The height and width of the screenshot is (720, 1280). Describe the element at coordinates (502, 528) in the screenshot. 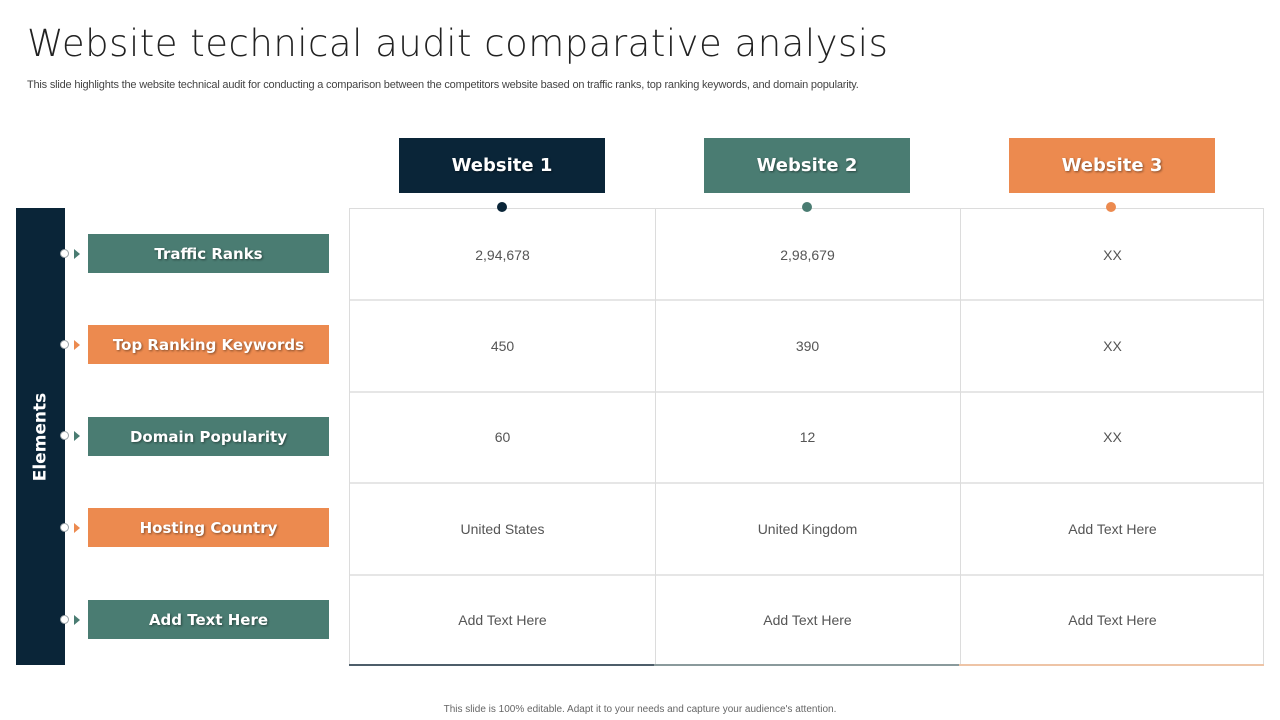

I see `table-cell: United States` at that location.